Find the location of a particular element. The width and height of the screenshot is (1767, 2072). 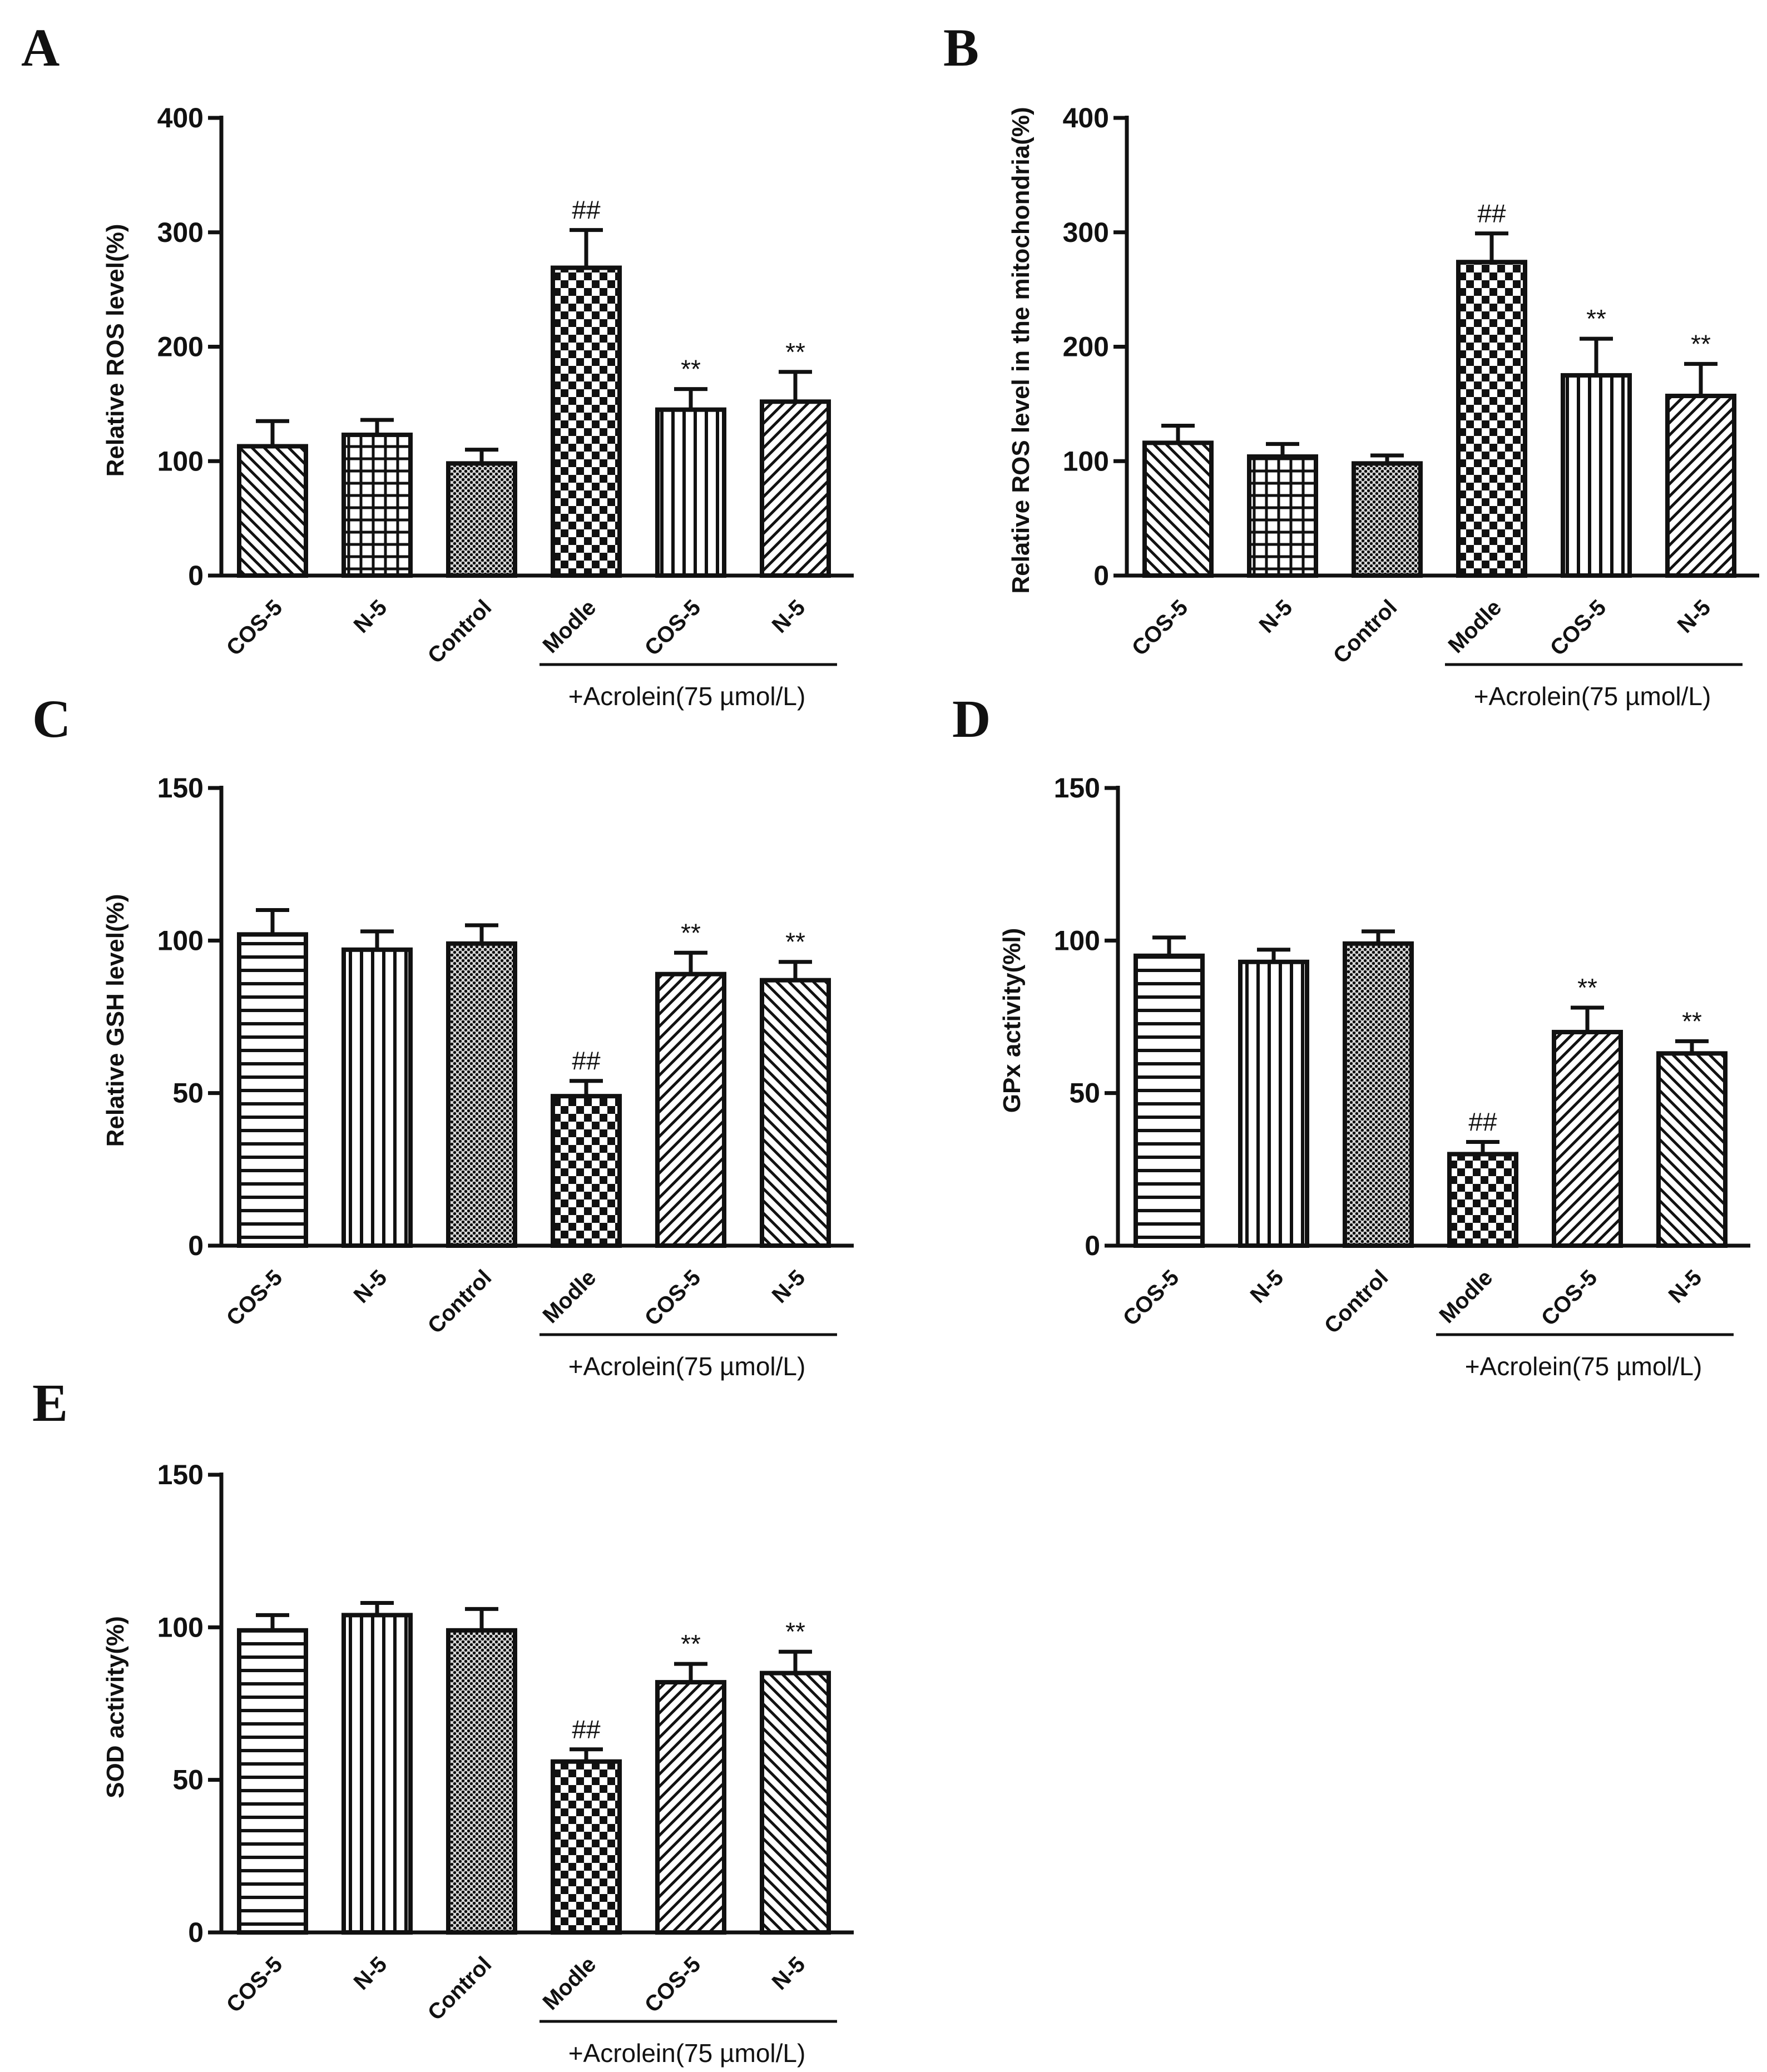

panel-letter: E is located at coordinates (50, 1402).